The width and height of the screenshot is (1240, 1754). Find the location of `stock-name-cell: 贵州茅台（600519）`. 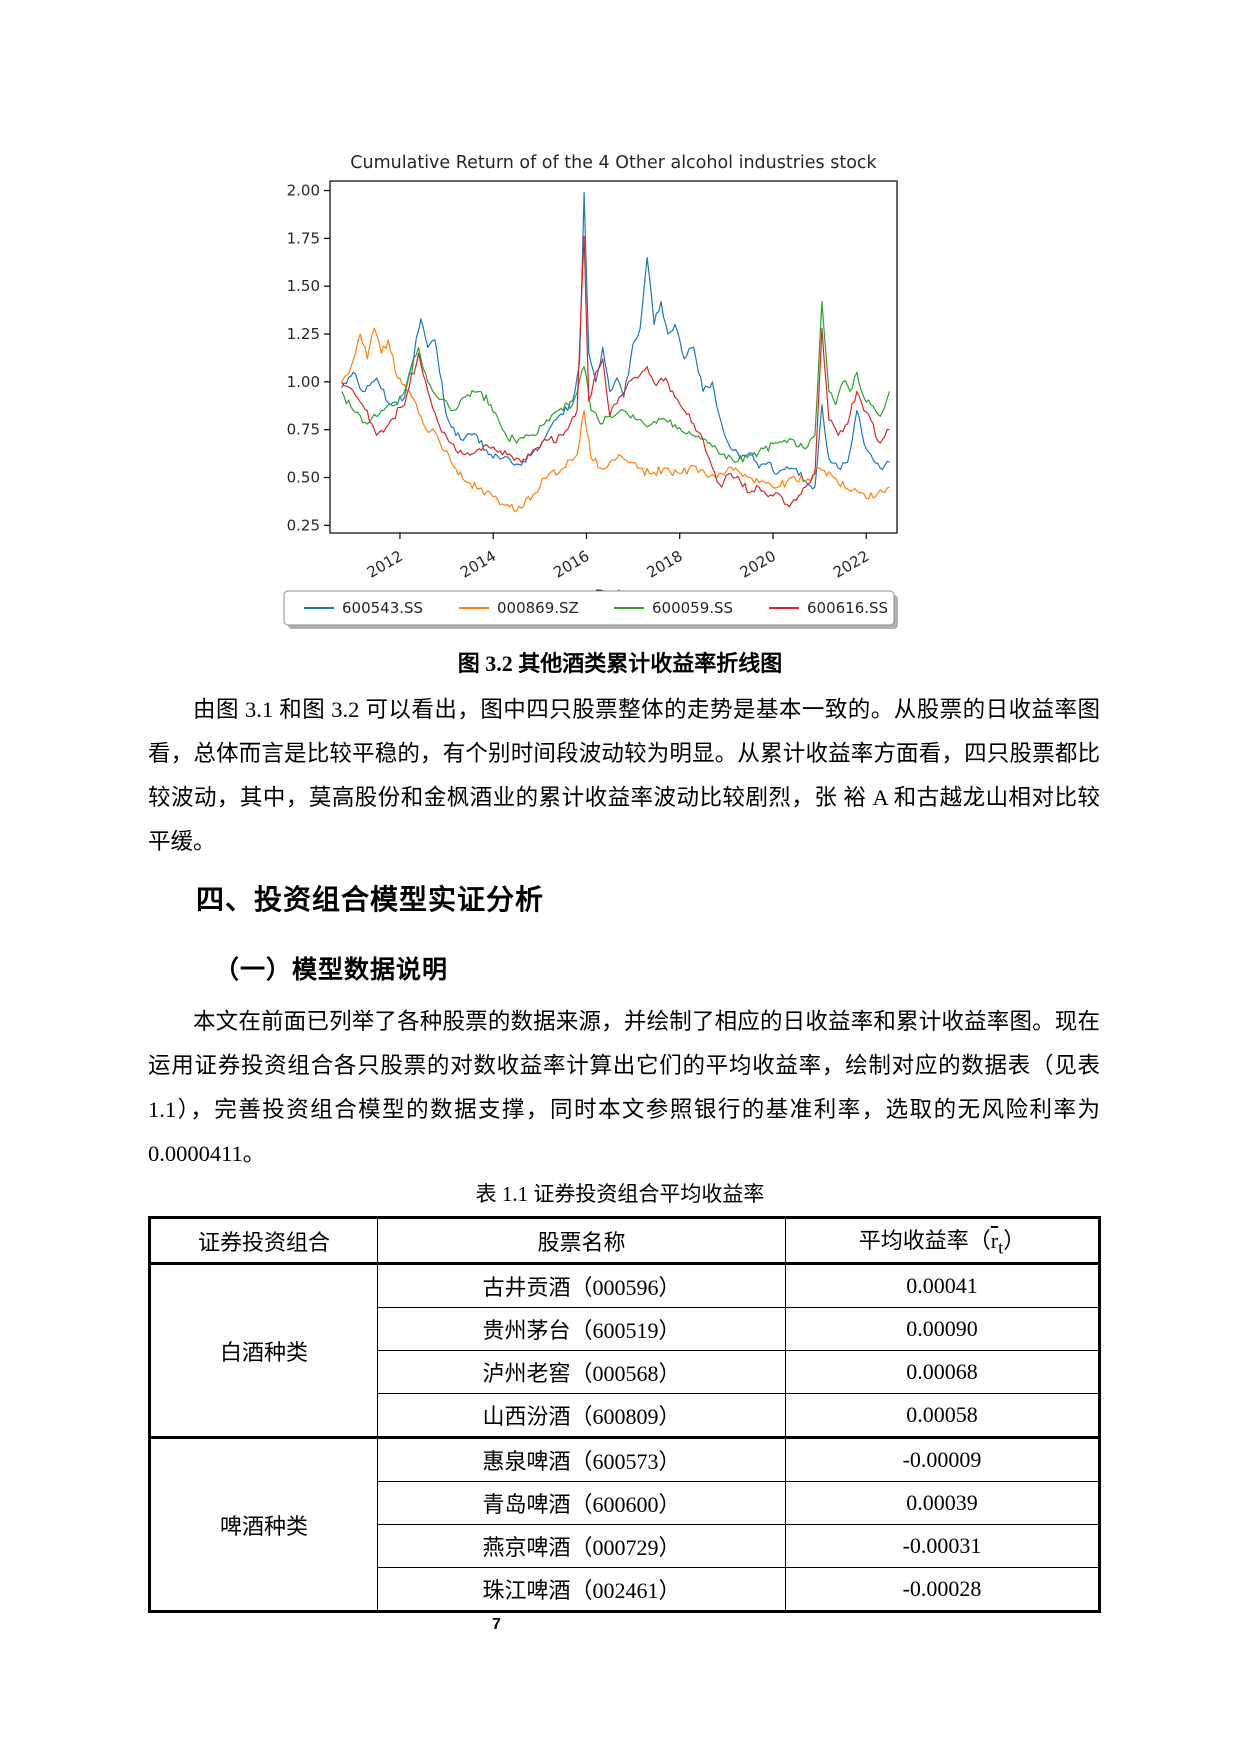

stock-name-cell: 贵州茅台（600519） is located at coordinates (581, 1329).